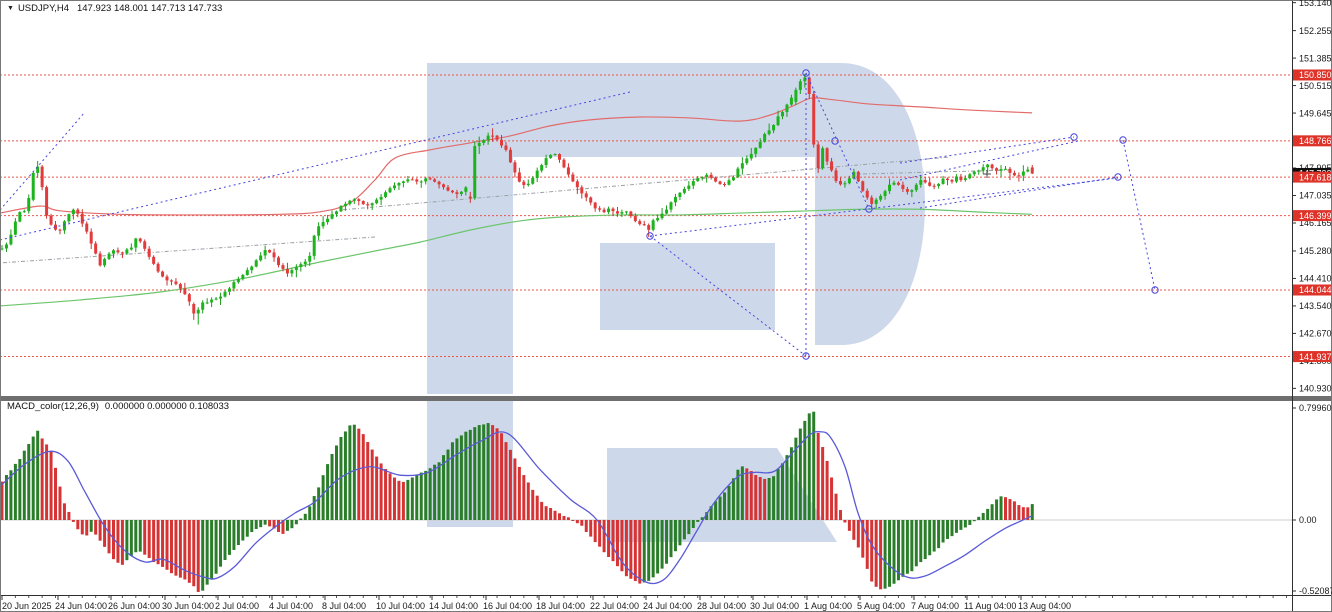 This screenshot has height=612, width=1332. Describe the element at coordinates (614, 606) in the screenshot. I see `time-axis-label: 22 Jul 04:00` at that location.